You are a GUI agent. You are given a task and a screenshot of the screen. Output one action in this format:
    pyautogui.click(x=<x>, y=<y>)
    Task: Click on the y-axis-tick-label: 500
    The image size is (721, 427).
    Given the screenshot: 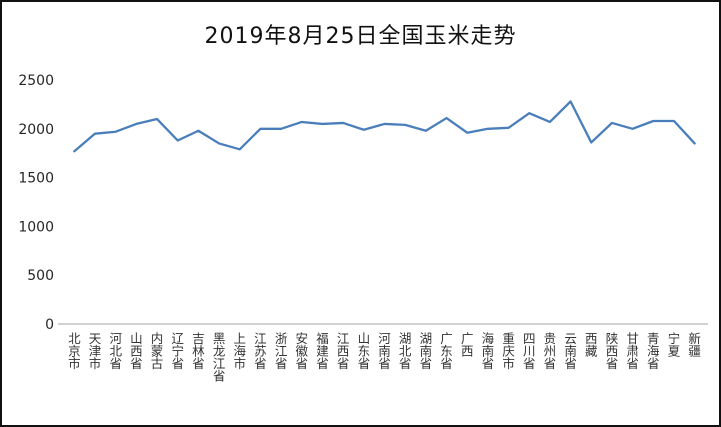 What is the action you would take?
    pyautogui.click(x=40, y=276)
    